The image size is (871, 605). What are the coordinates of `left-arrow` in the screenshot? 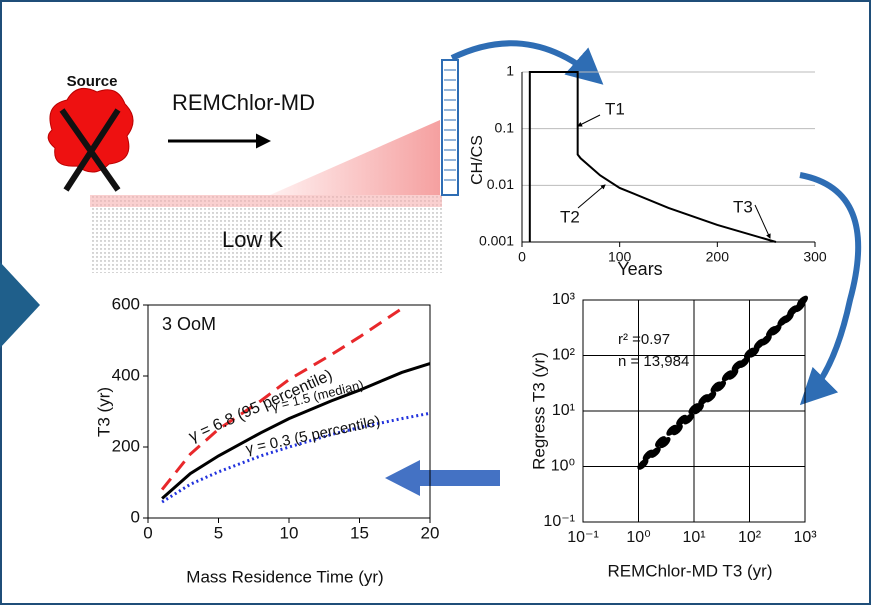 It's located at (442, 478).